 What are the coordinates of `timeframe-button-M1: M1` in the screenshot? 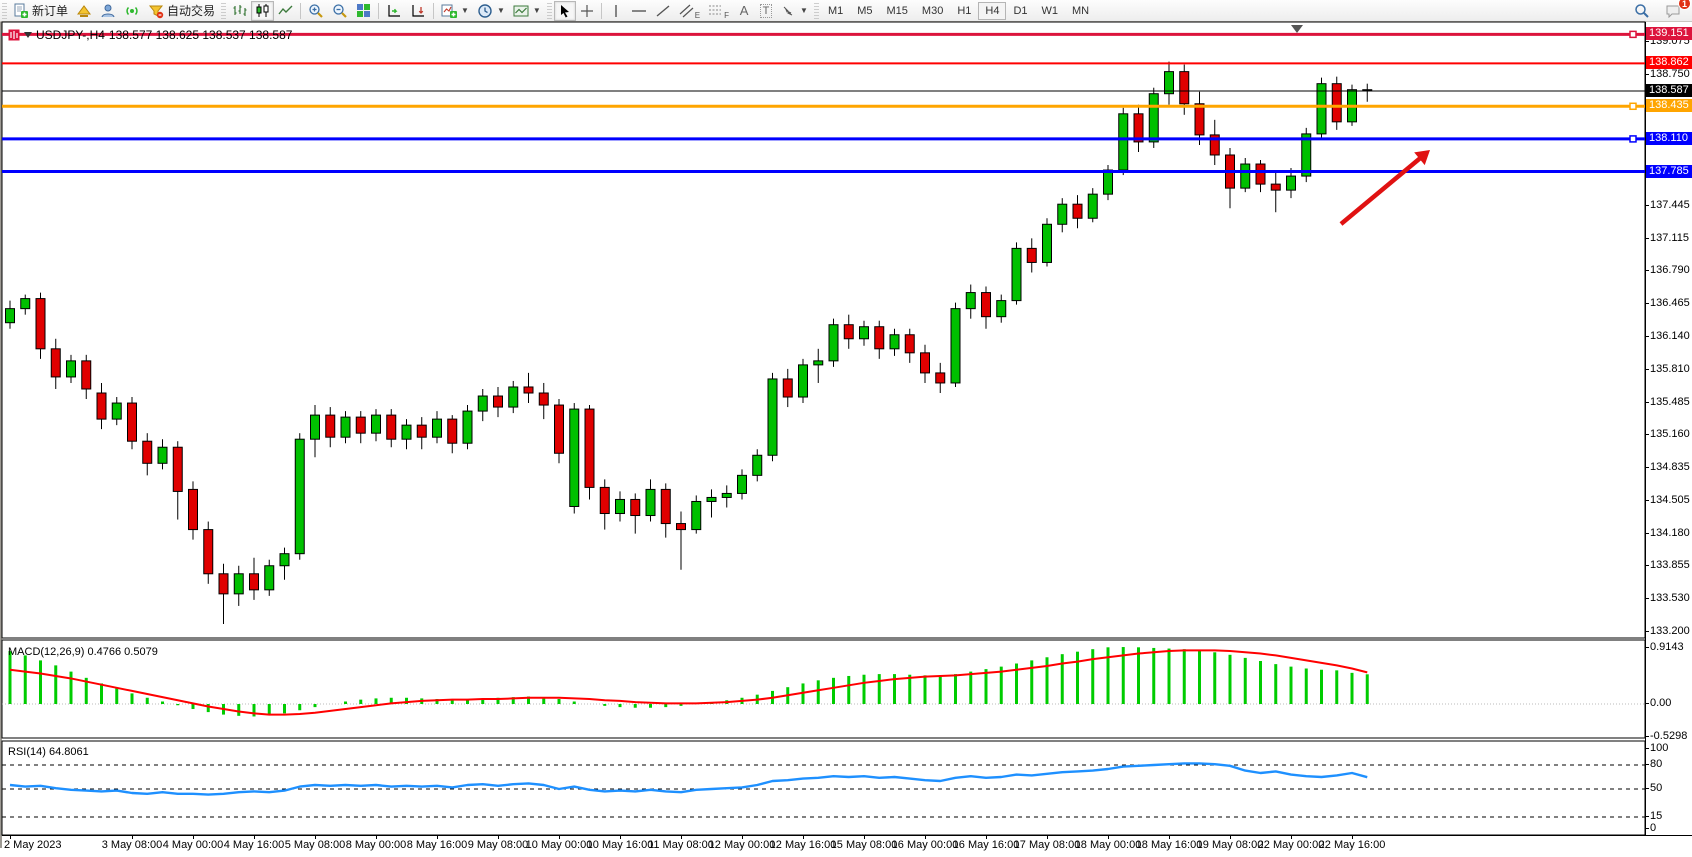 It's located at (835, 10).